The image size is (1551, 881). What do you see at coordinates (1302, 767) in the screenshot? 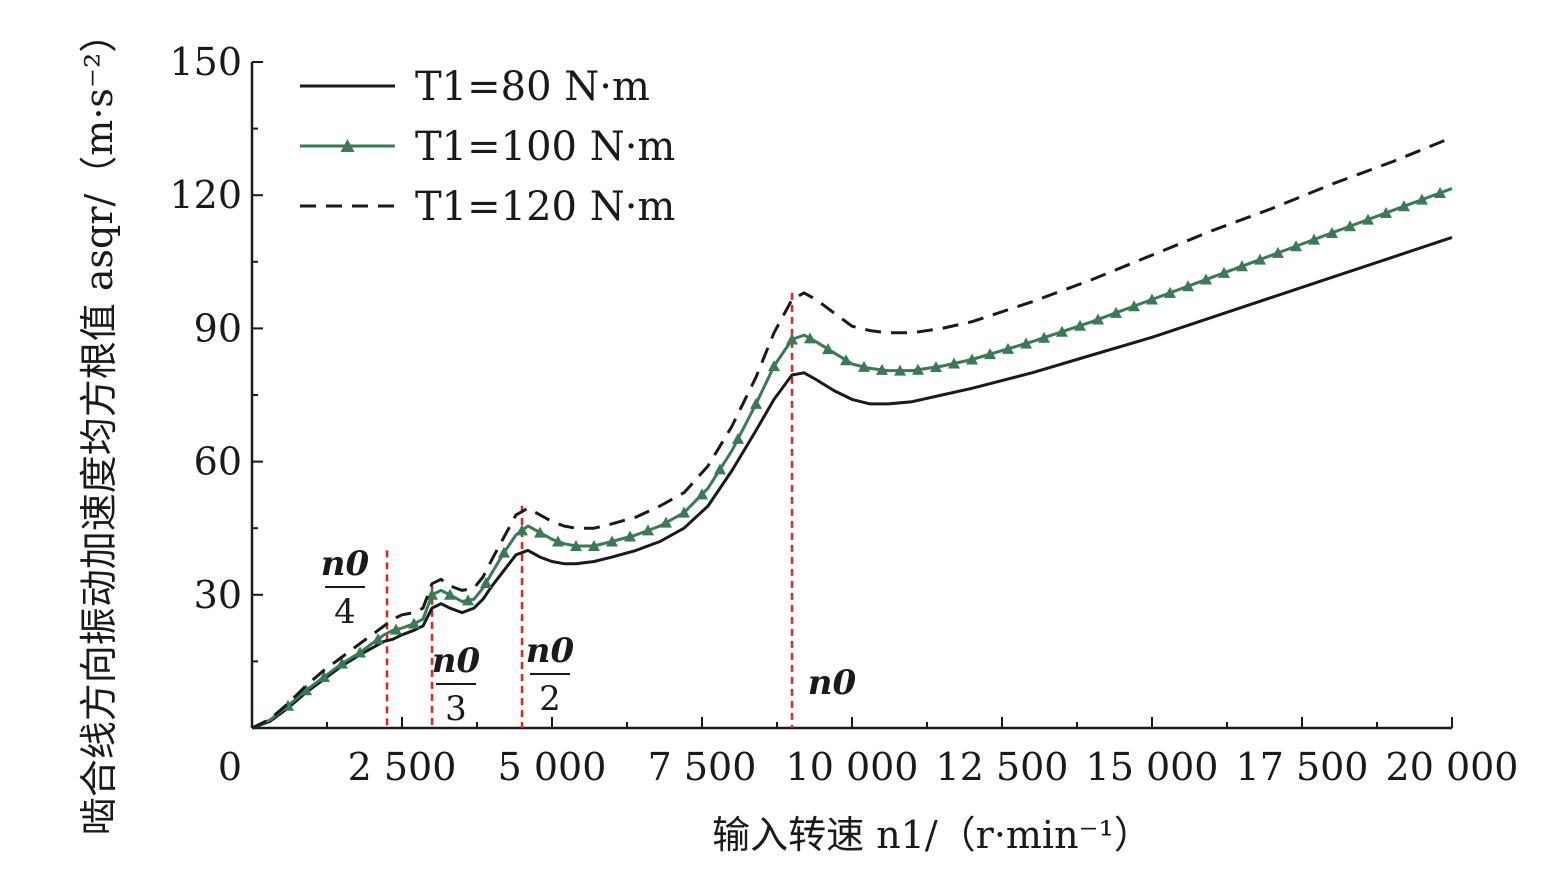
I see `x-tick-label: 17 500` at bounding box center [1302, 767].